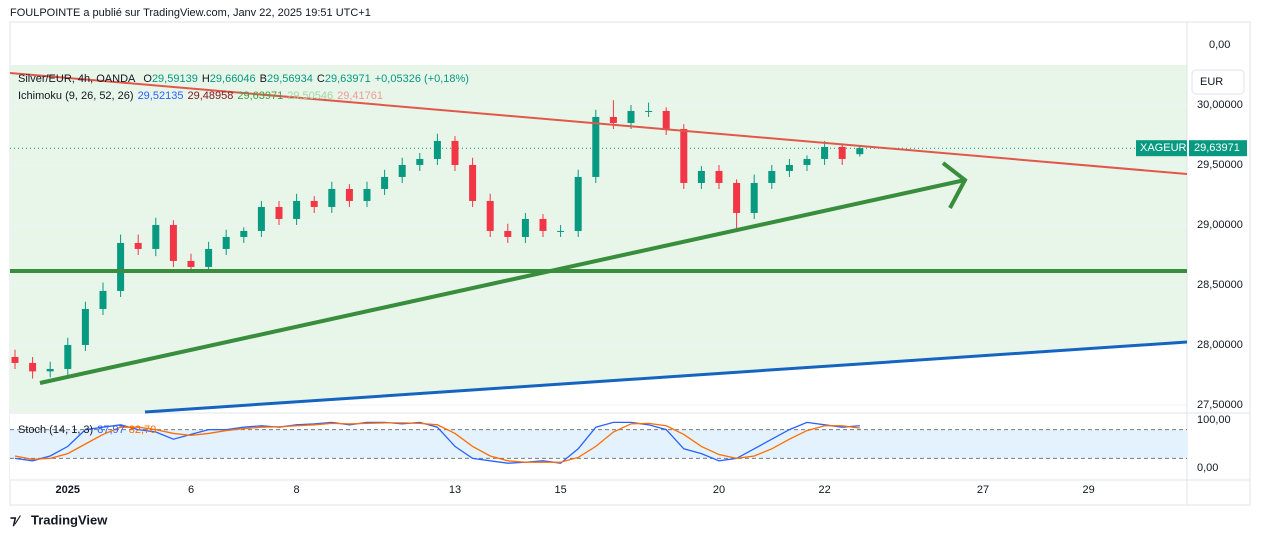 The image size is (1261, 544). I want to click on x-tick-label: 6, so click(191, 490).